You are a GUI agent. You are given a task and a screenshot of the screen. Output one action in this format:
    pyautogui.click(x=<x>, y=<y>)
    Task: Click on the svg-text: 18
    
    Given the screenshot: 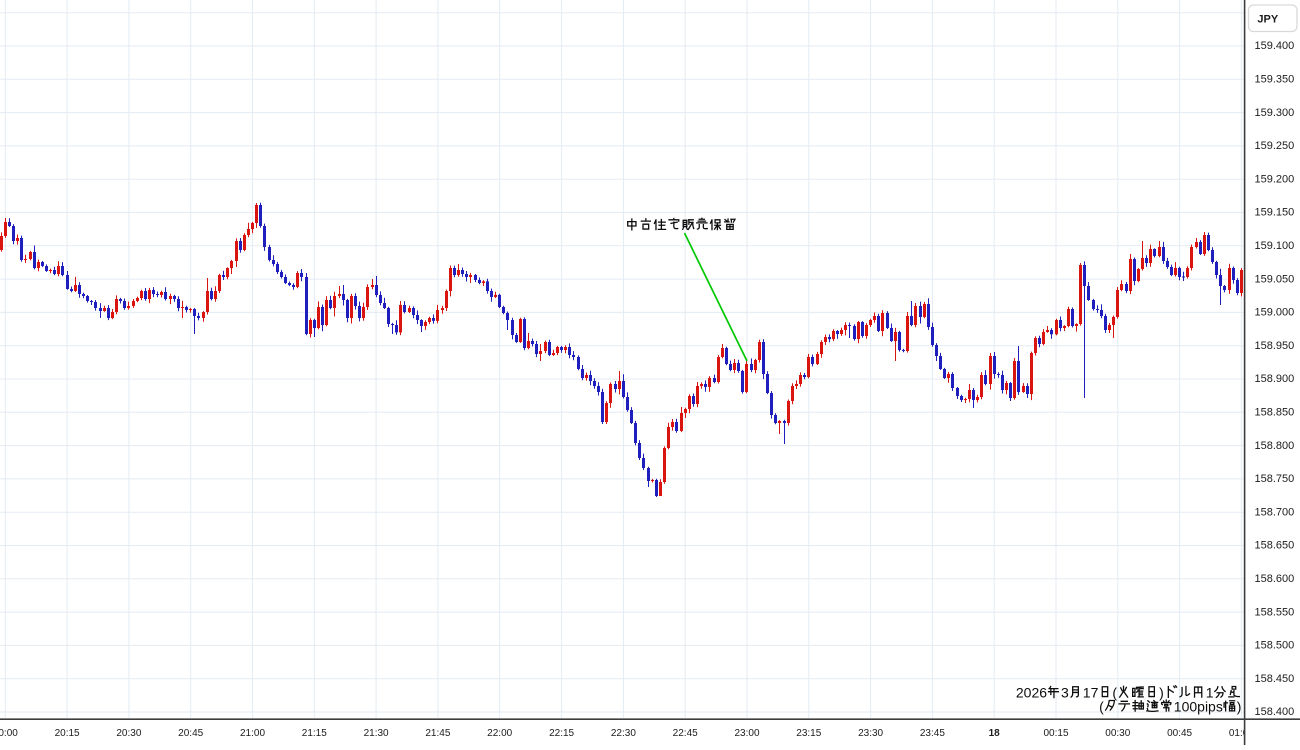 What is the action you would take?
    pyautogui.click(x=995, y=733)
    